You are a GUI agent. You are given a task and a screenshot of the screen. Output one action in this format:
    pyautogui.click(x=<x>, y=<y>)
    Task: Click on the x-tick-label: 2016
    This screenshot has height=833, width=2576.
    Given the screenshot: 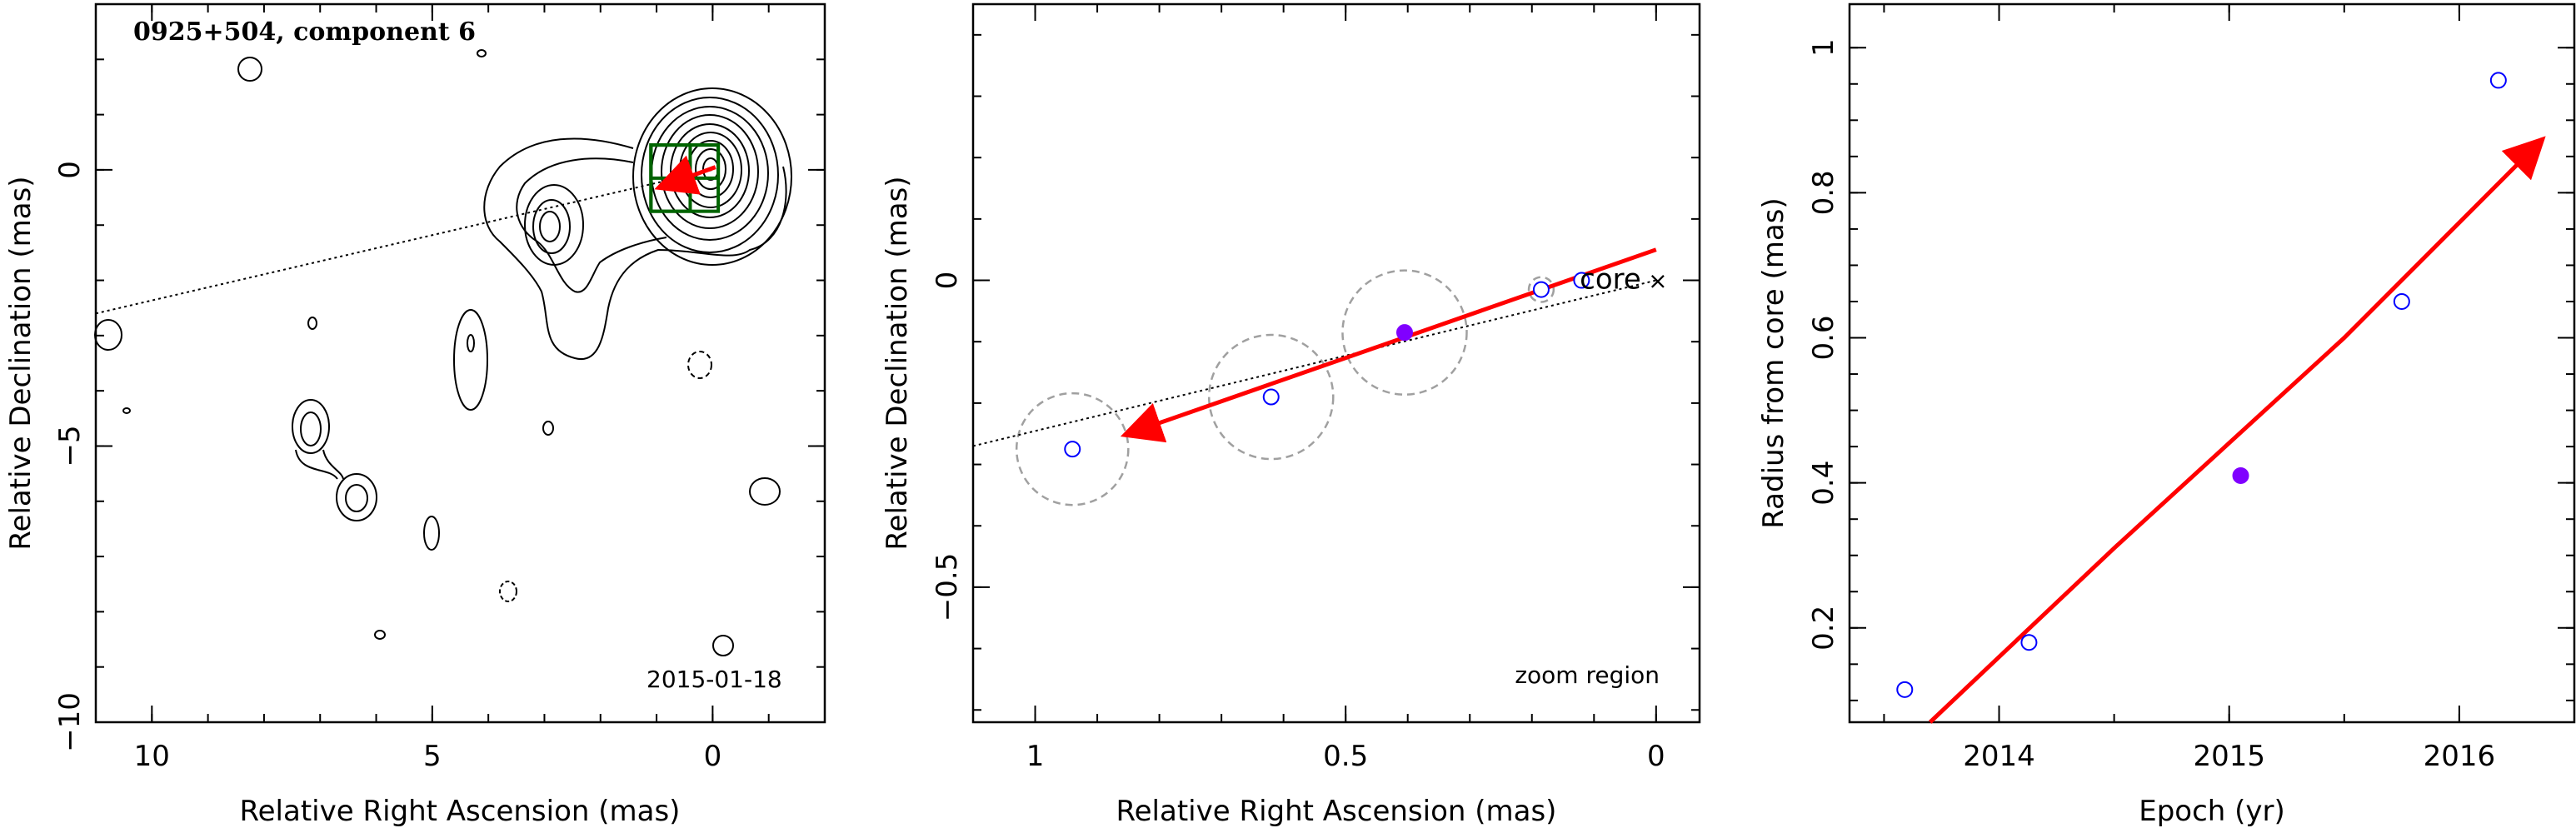 What is the action you would take?
    pyautogui.click(x=2460, y=756)
    